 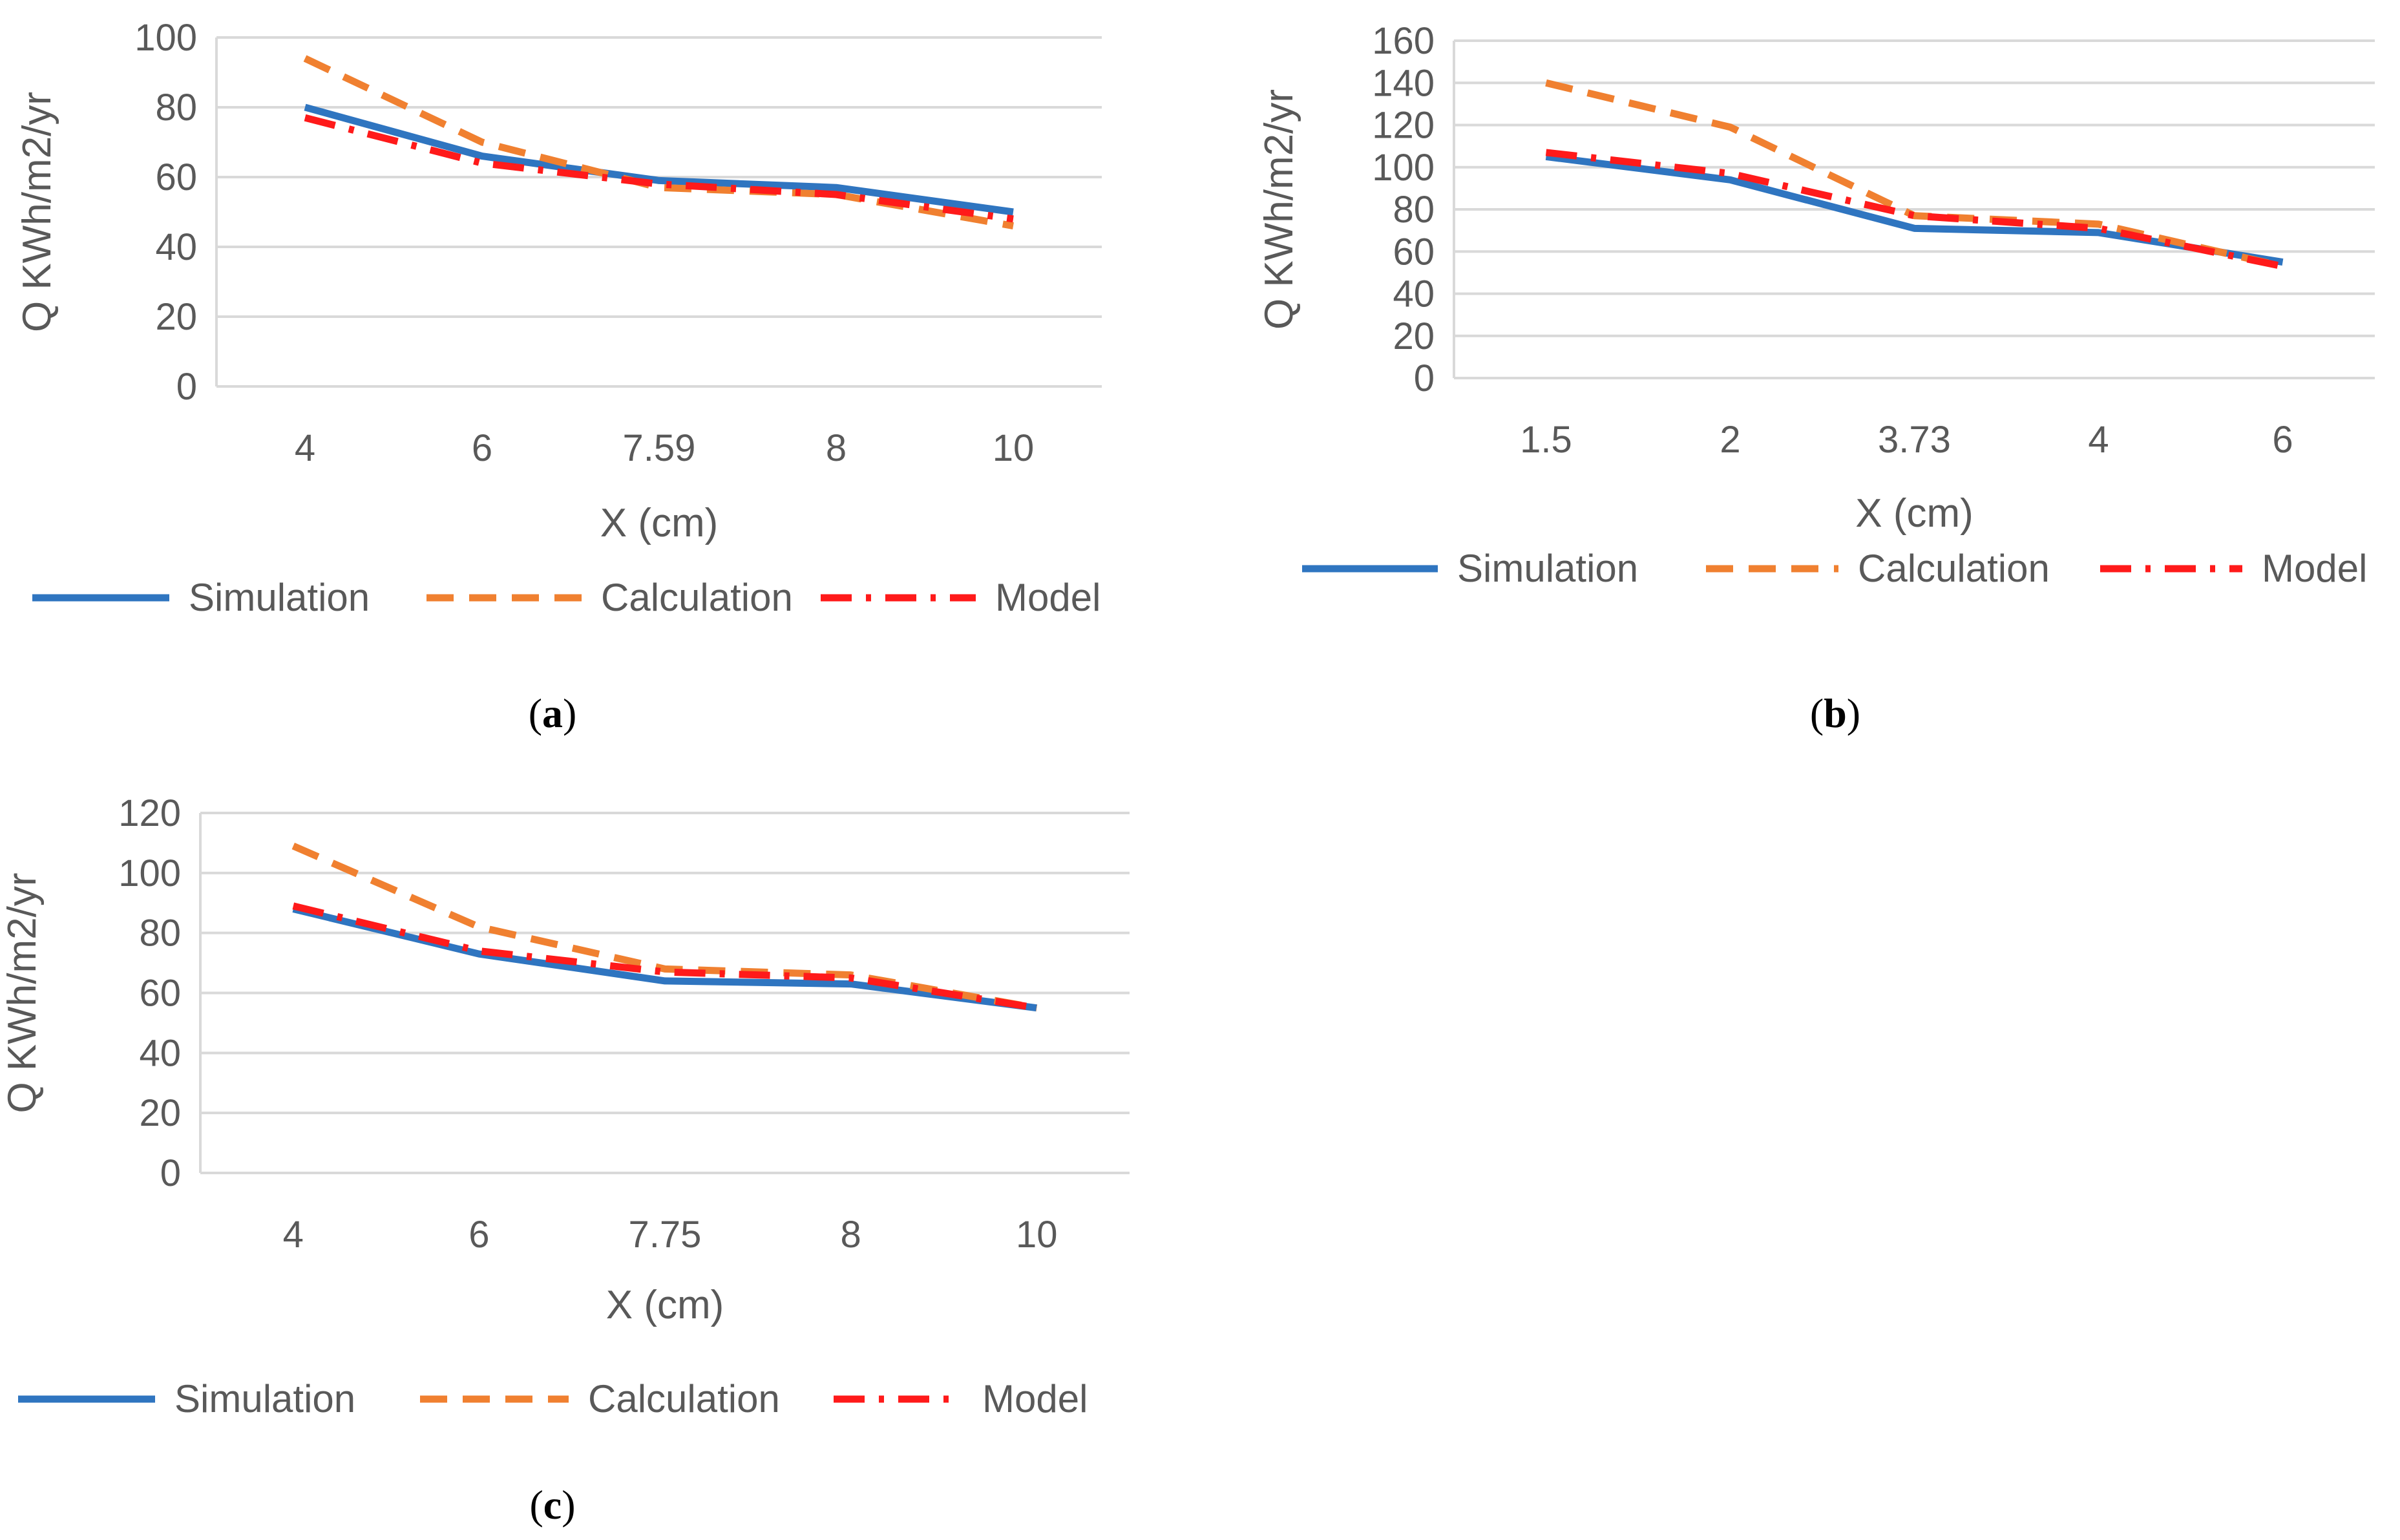 I want to click on panel-label: (c), so click(x=552, y=1505).